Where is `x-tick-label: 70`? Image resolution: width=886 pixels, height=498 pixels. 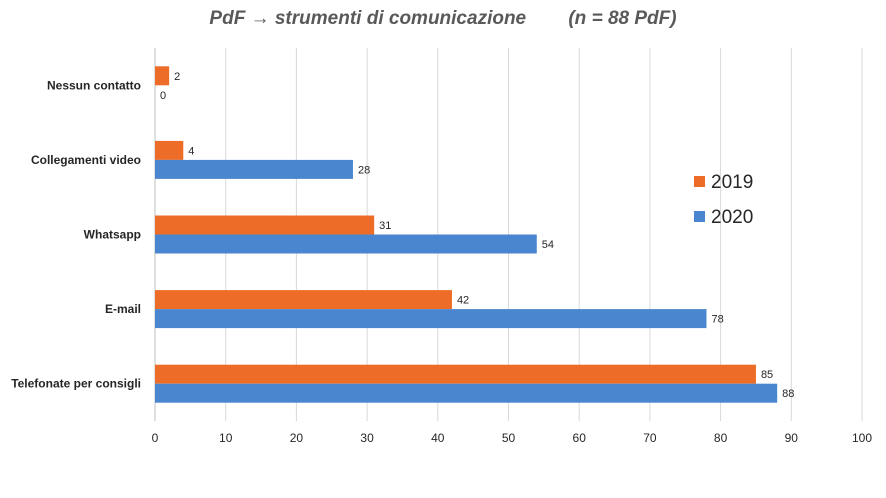 x-tick-label: 70 is located at coordinates (650, 438).